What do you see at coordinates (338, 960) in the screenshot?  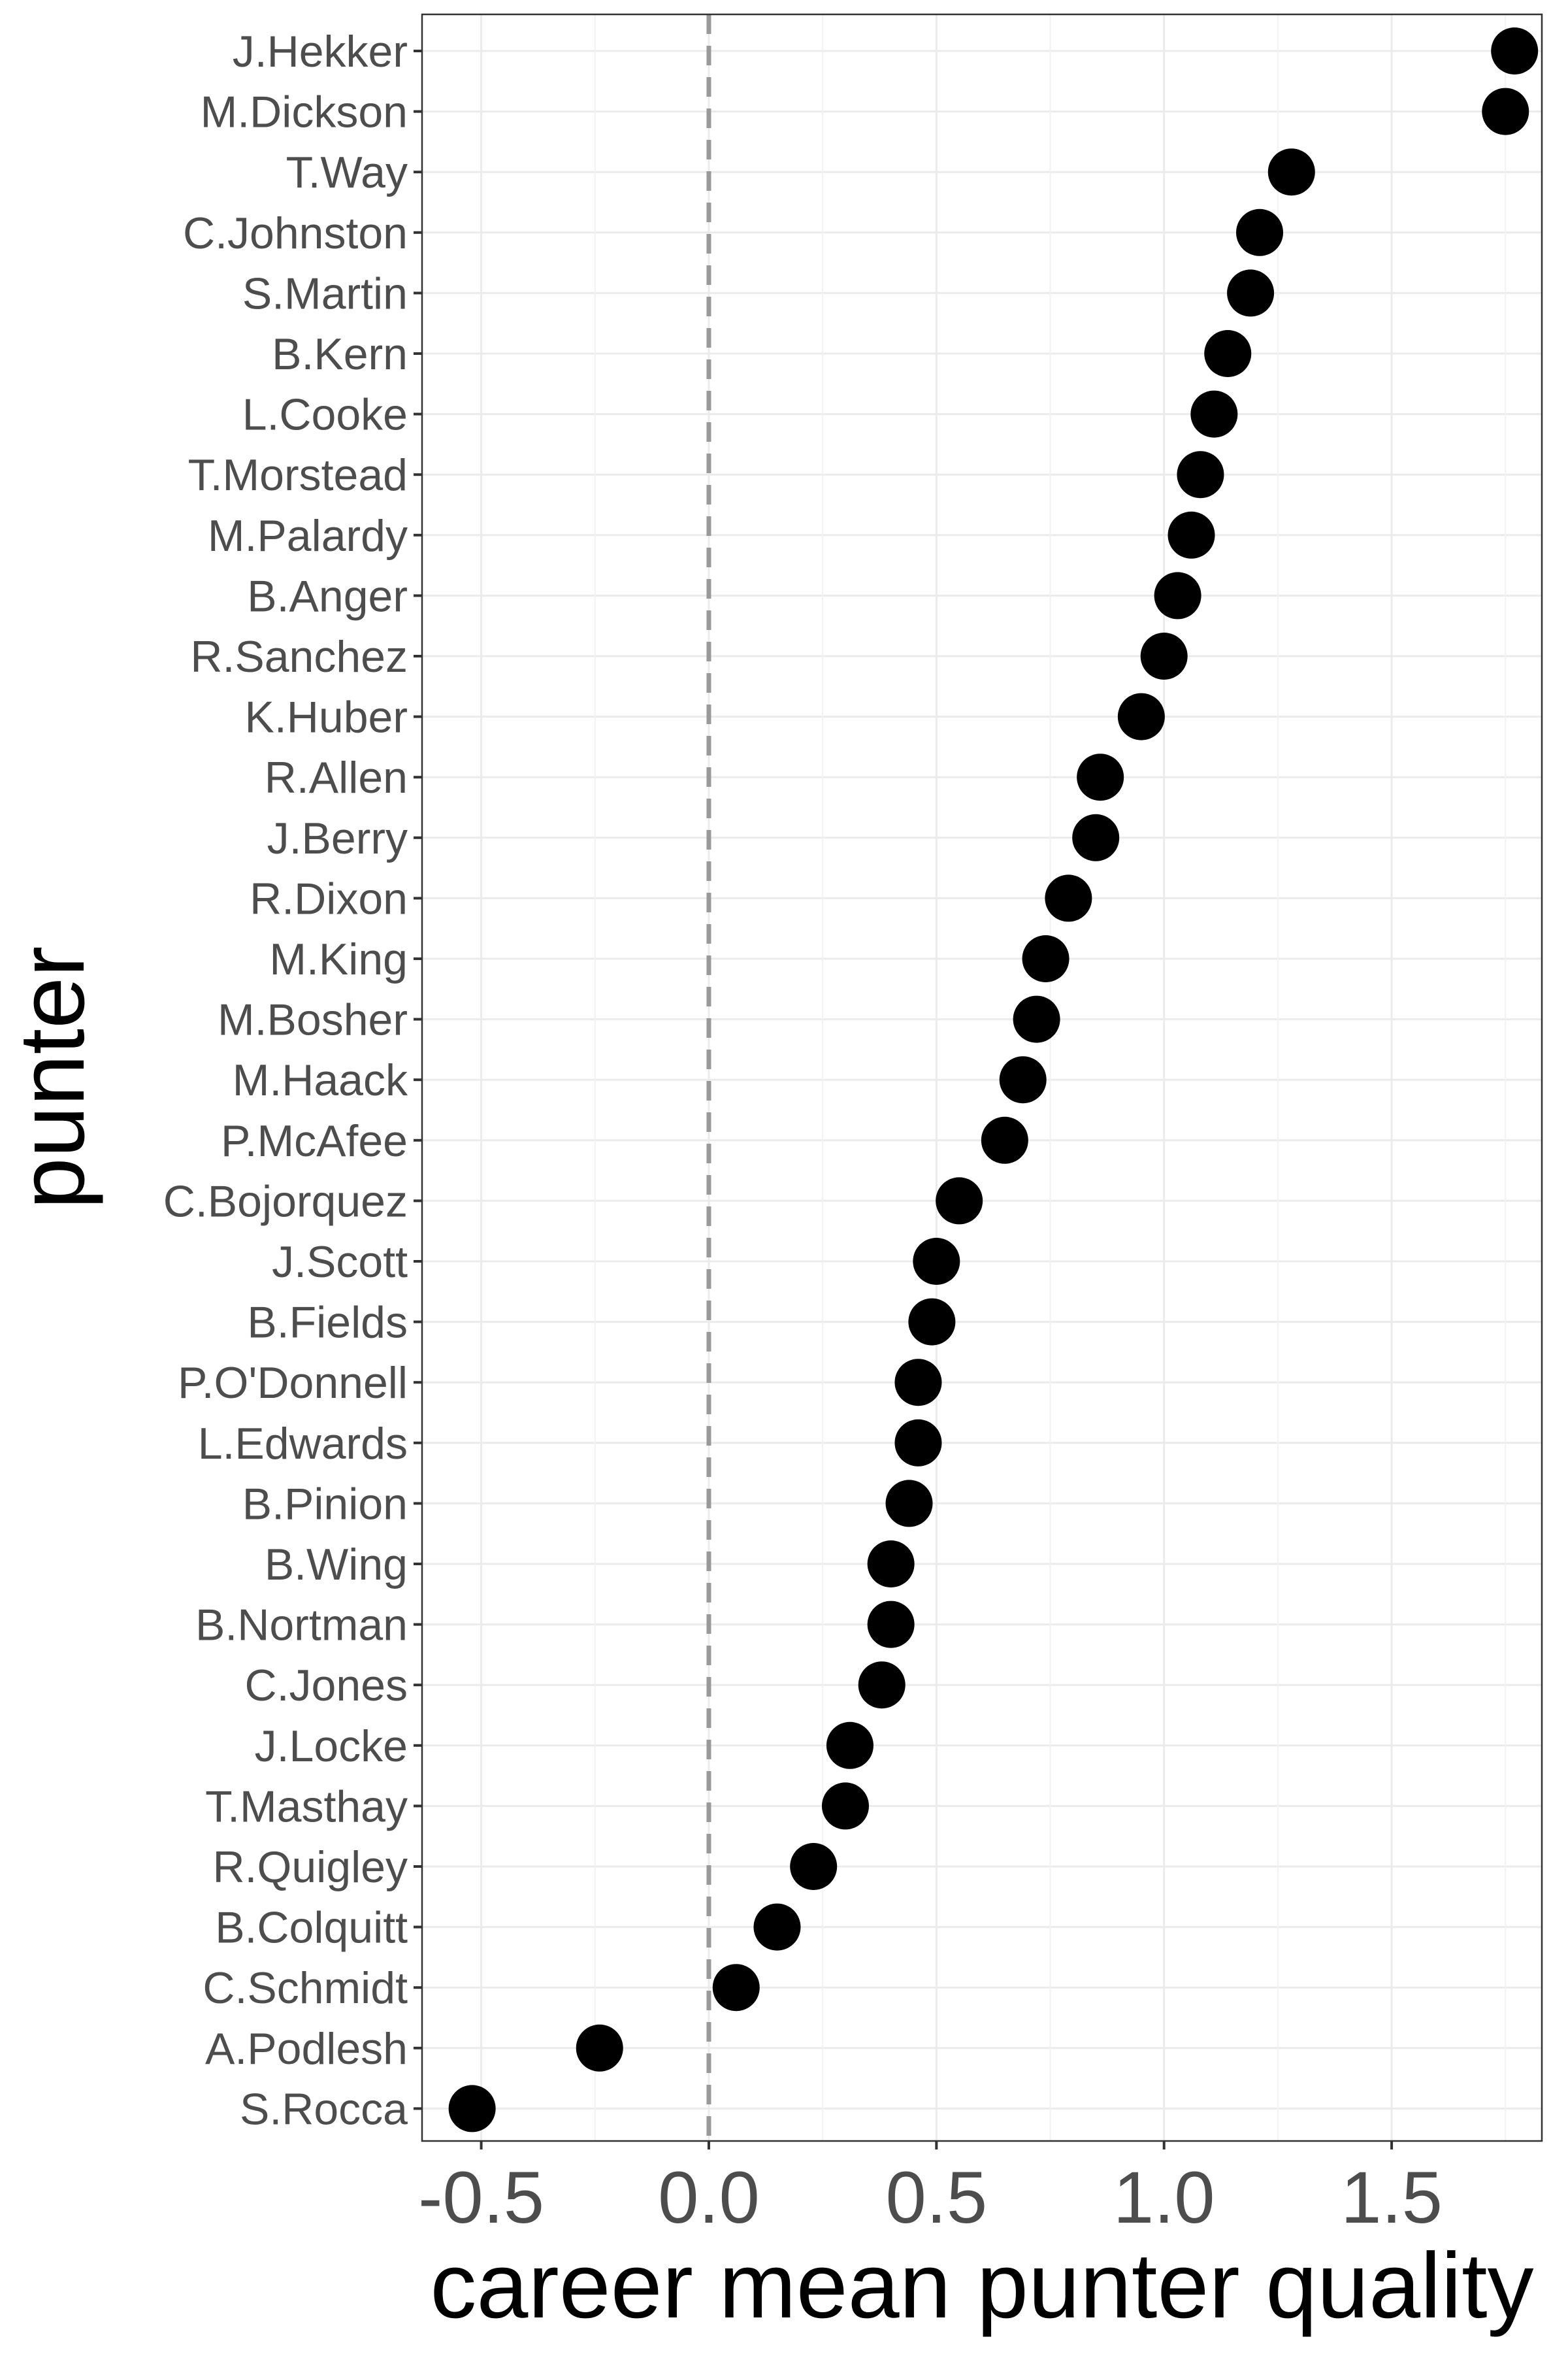 I see `y-tick-label: M.King` at bounding box center [338, 960].